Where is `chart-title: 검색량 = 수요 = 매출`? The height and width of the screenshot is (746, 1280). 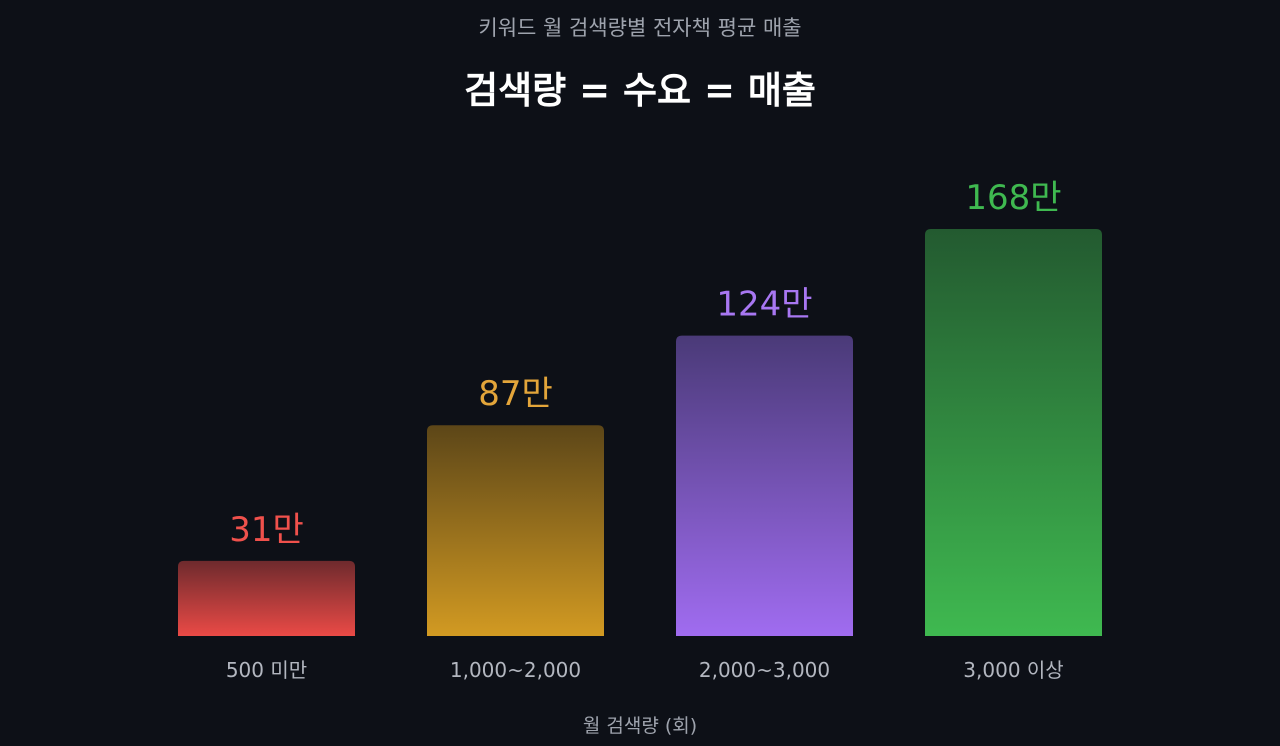 chart-title: 검색량 = 수요 = 매출 is located at coordinates (640, 90).